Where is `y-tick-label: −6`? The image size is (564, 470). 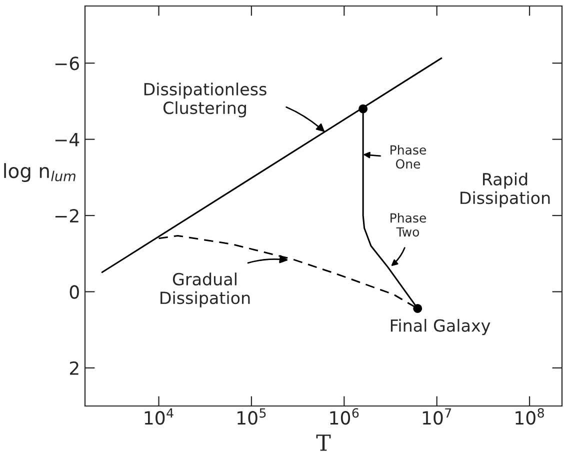
y-tick-label: −6 is located at coordinates (67, 63).